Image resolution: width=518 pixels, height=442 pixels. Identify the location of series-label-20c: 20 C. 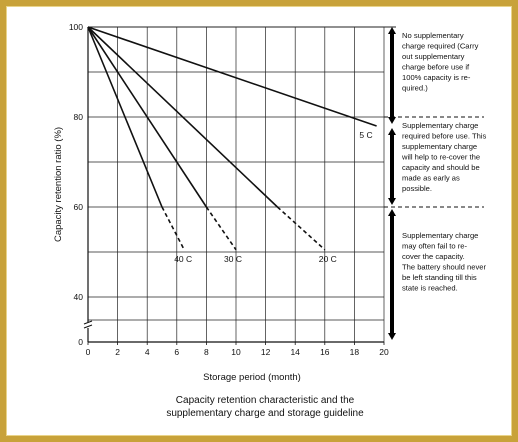
(328, 259).